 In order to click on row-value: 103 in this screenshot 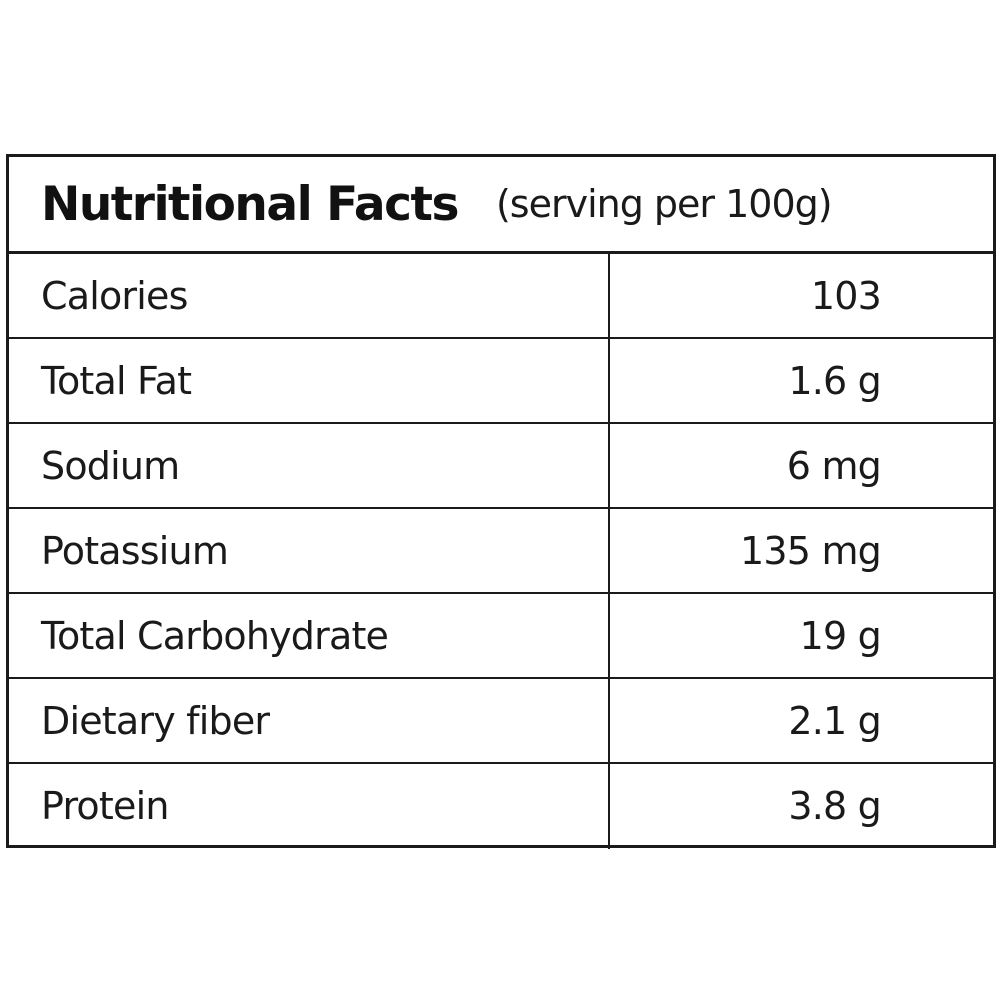, I will do `click(800, 296)`.